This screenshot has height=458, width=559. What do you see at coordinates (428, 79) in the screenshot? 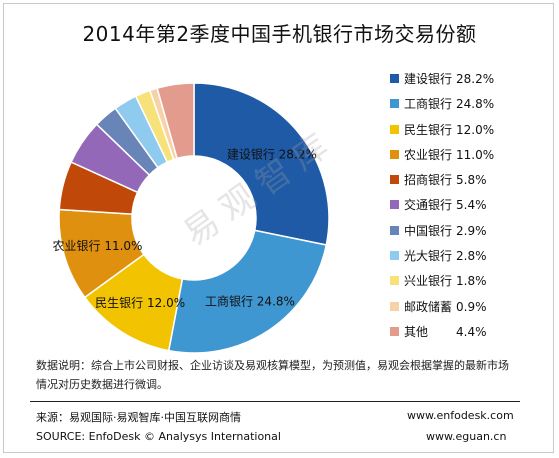
I see `legend-name: 建设银行` at bounding box center [428, 79].